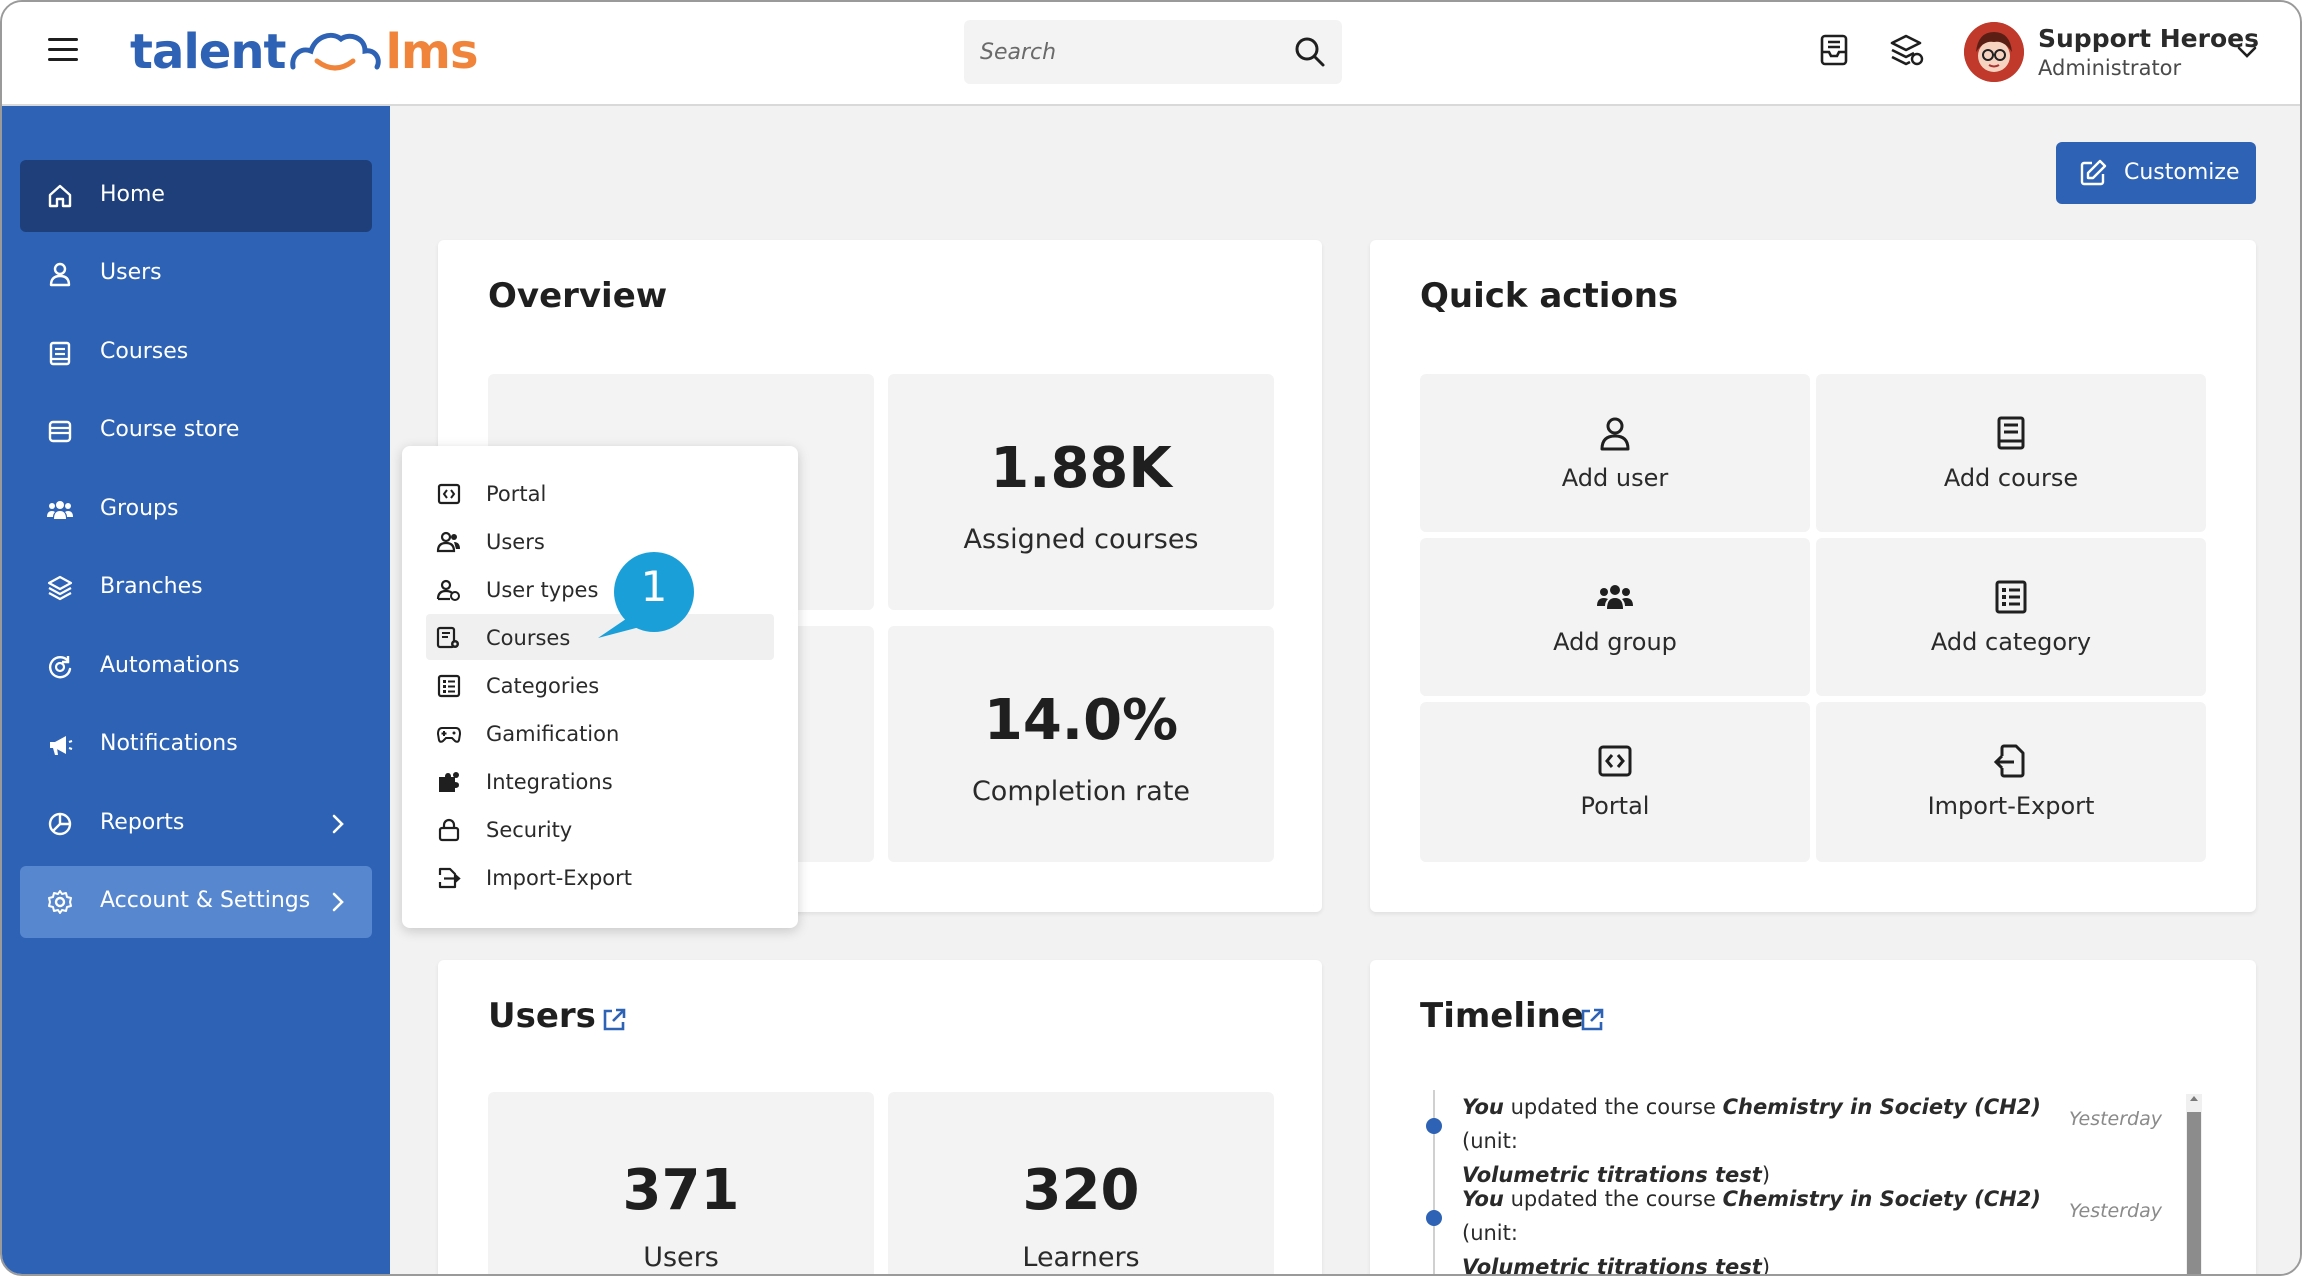  What do you see at coordinates (600, 493) in the screenshot?
I see `menu-item-portal: Portal` at bounding box center [600, 493].